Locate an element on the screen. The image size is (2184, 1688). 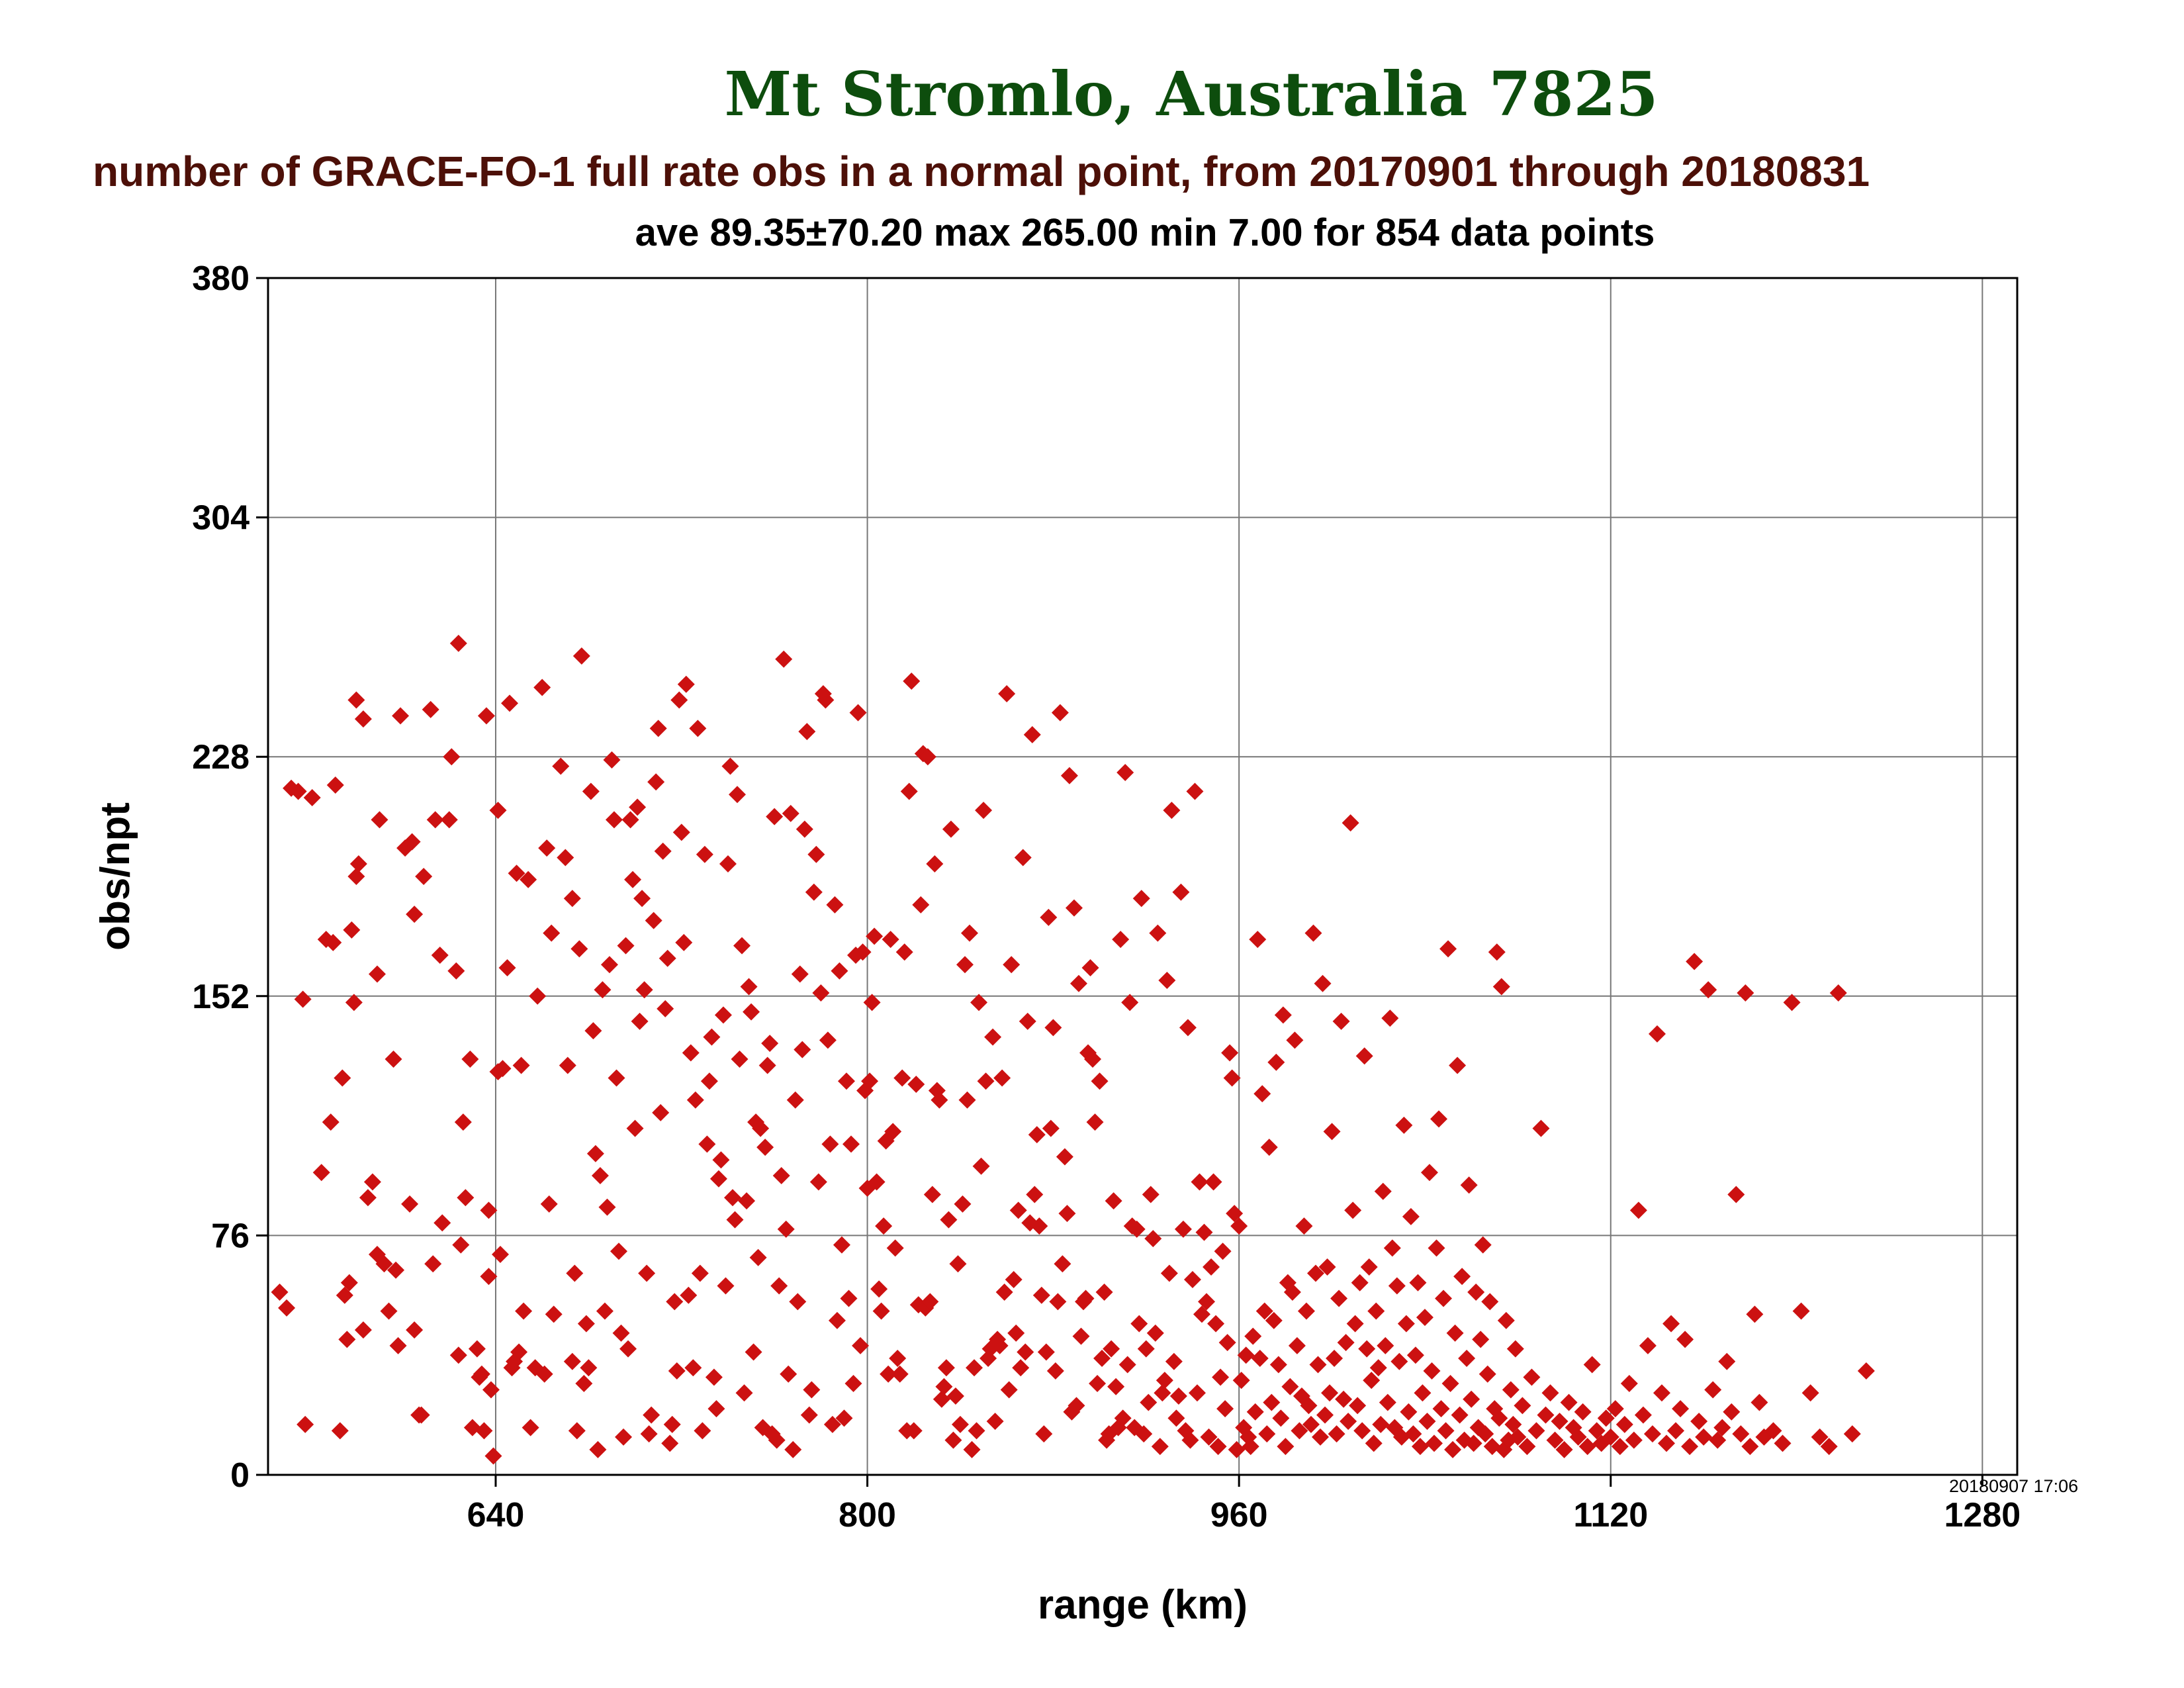
y-tick-label: 228 is located at coordinates (221, 757).